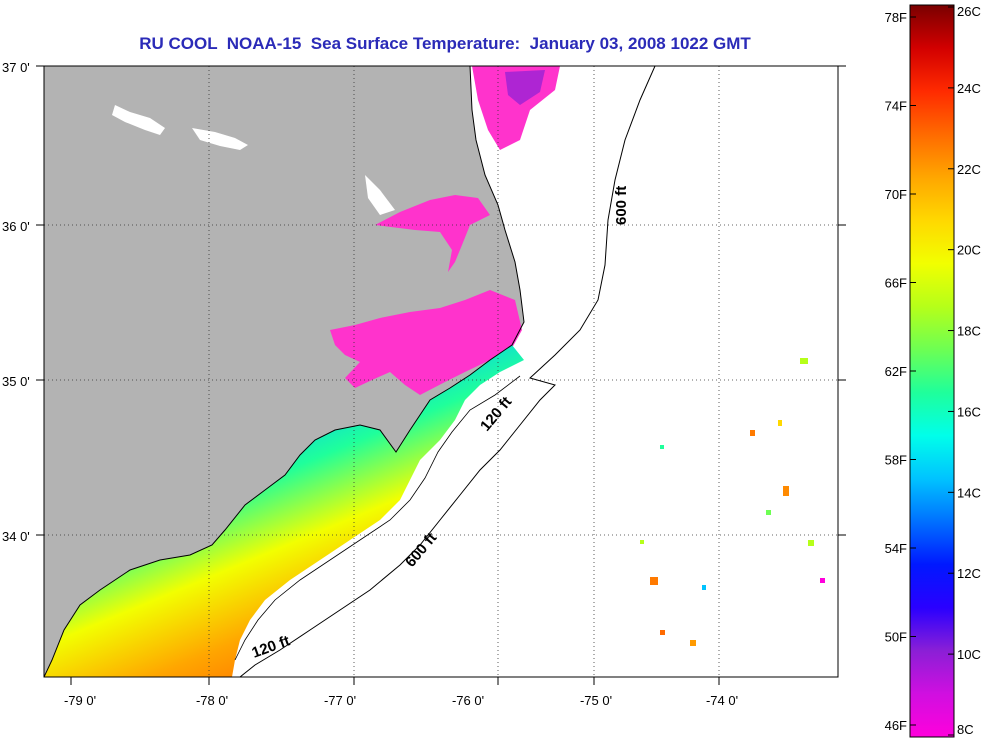 This screenshot has height=754, width=984. Describe the element at coordinates (969, 169) in the screenshot. I see `colorbar-c-label: 22C` at that location.